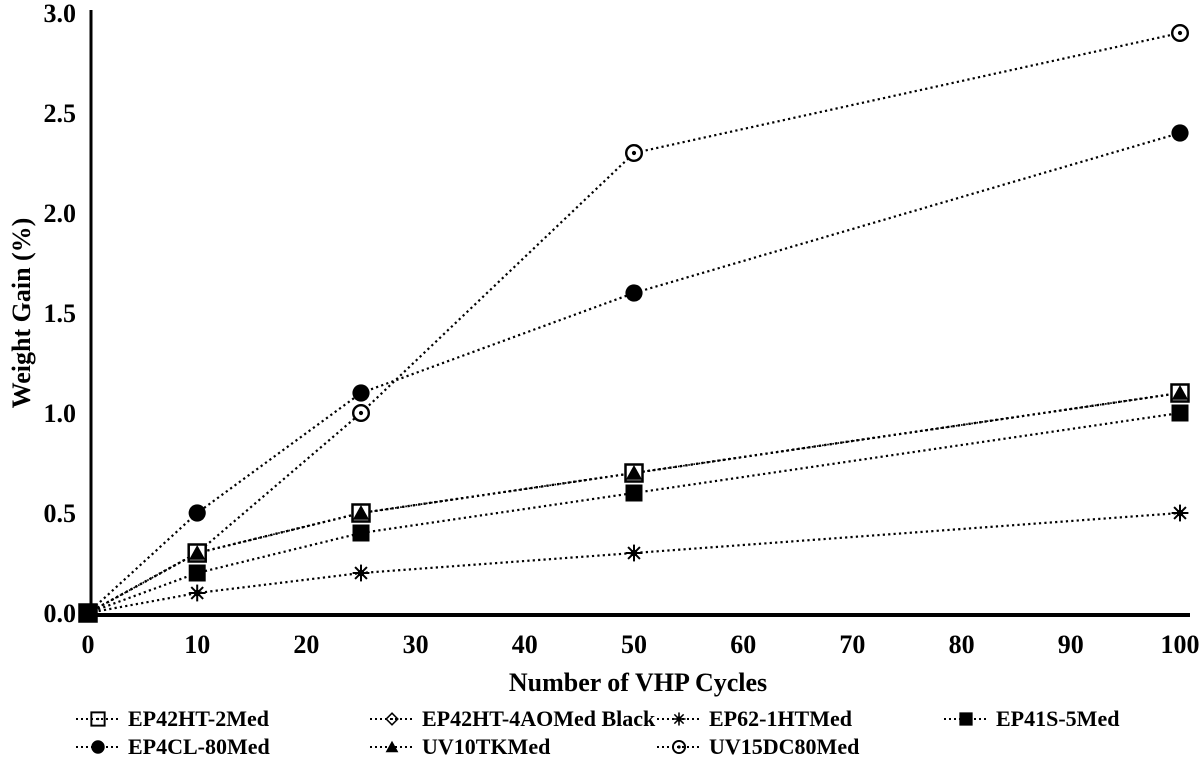 This screenshot has width=1200, height=768. I want to click on x-tick-label: 90, so click(1071, 644).